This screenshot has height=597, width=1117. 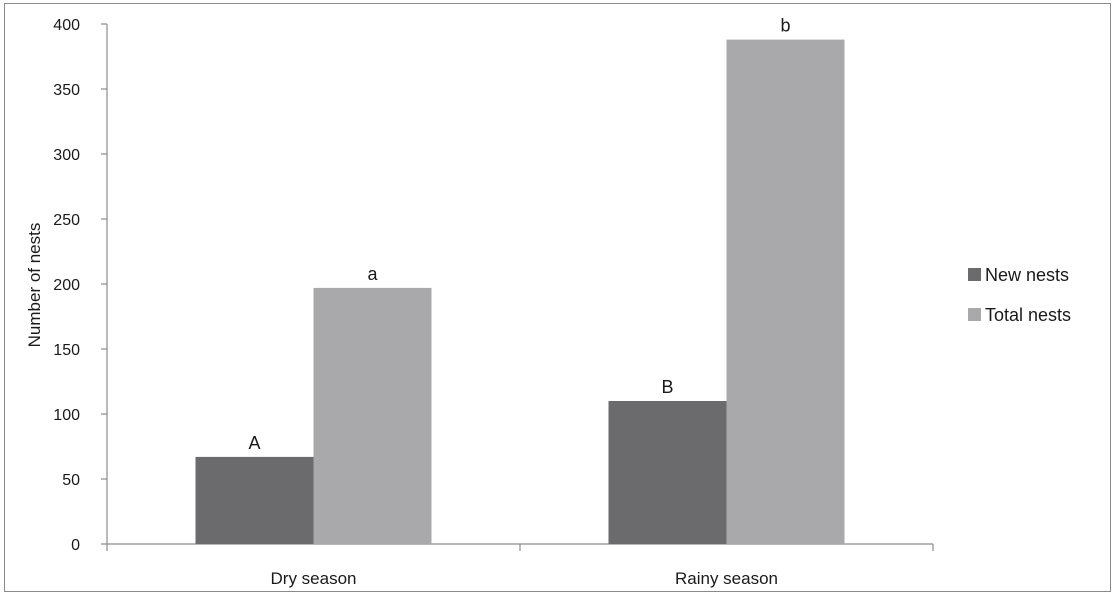 What do you see at coordinates (66, 350) in the screenshot?
I see `y-tick-label: 150` at bounding box center [66, 350].